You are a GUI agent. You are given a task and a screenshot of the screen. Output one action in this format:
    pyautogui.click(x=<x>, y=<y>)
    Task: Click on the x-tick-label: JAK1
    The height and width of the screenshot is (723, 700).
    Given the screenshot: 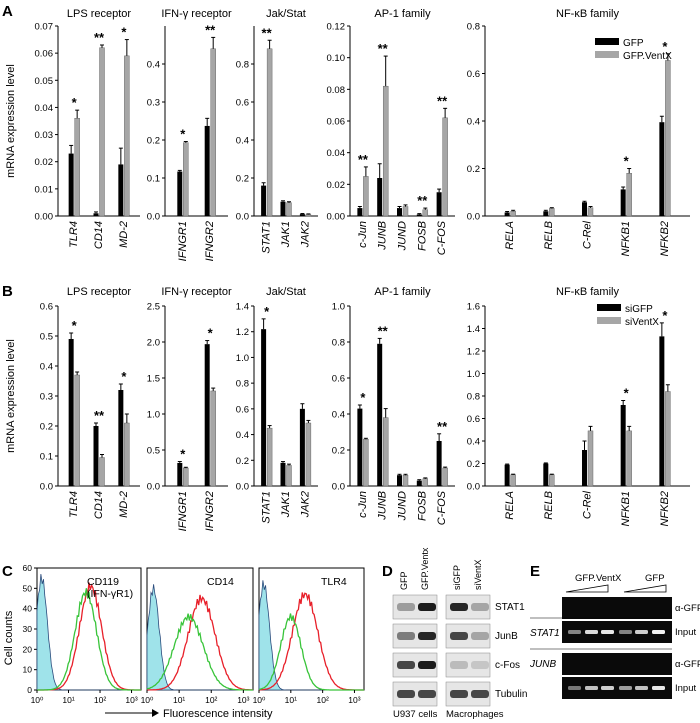 What is the action you would take?
    pyautogui.click(x=286, y=504)
    